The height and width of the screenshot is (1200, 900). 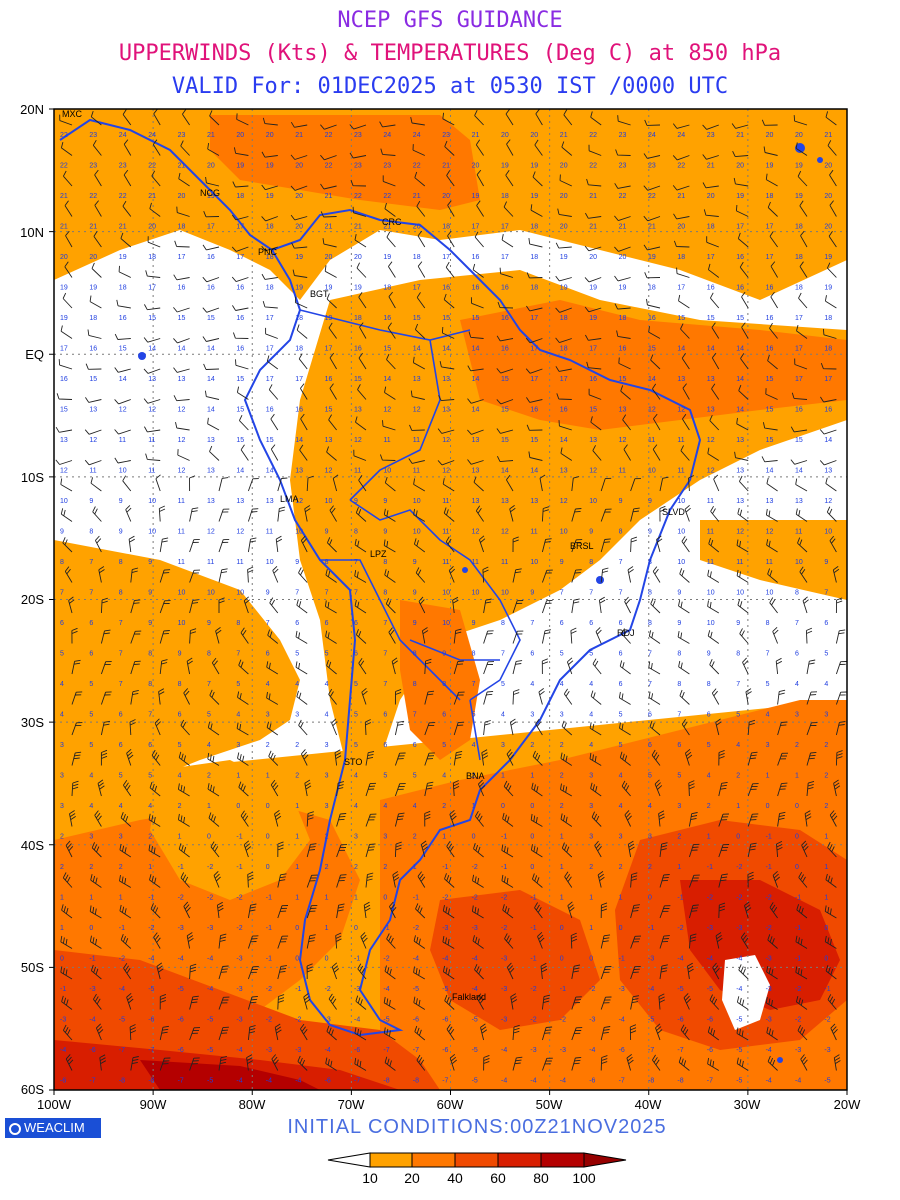 I want to click on temperature-value: -6, so click(x=592, y=1081).